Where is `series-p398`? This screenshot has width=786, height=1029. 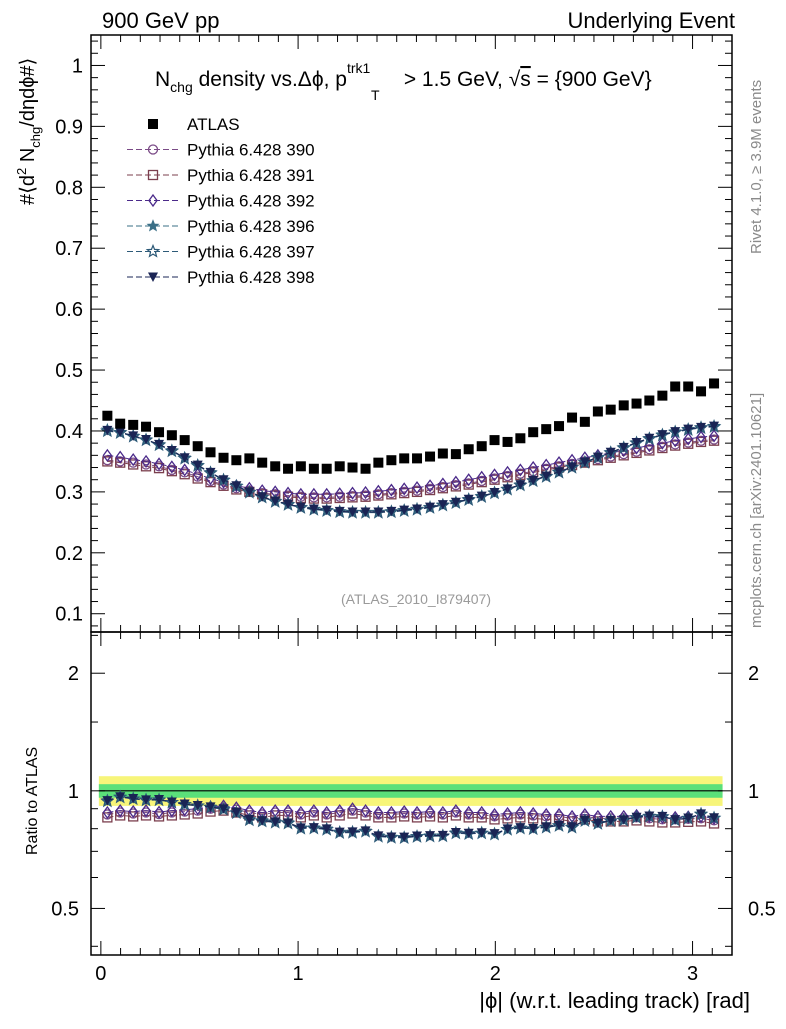 series-p398 is located at coordinates (411, 469).